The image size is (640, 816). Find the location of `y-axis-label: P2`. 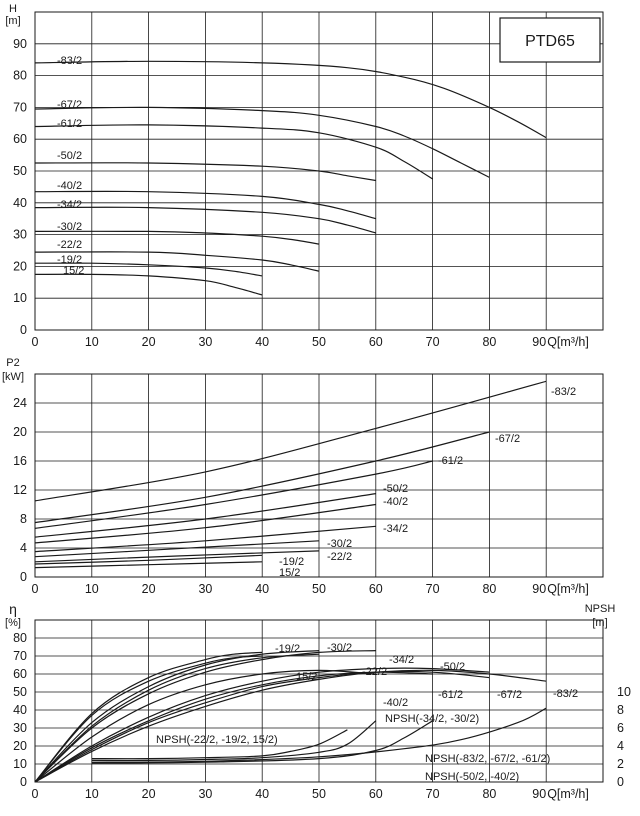

y-axis-label: P2 is located at coordinates (12, 363).